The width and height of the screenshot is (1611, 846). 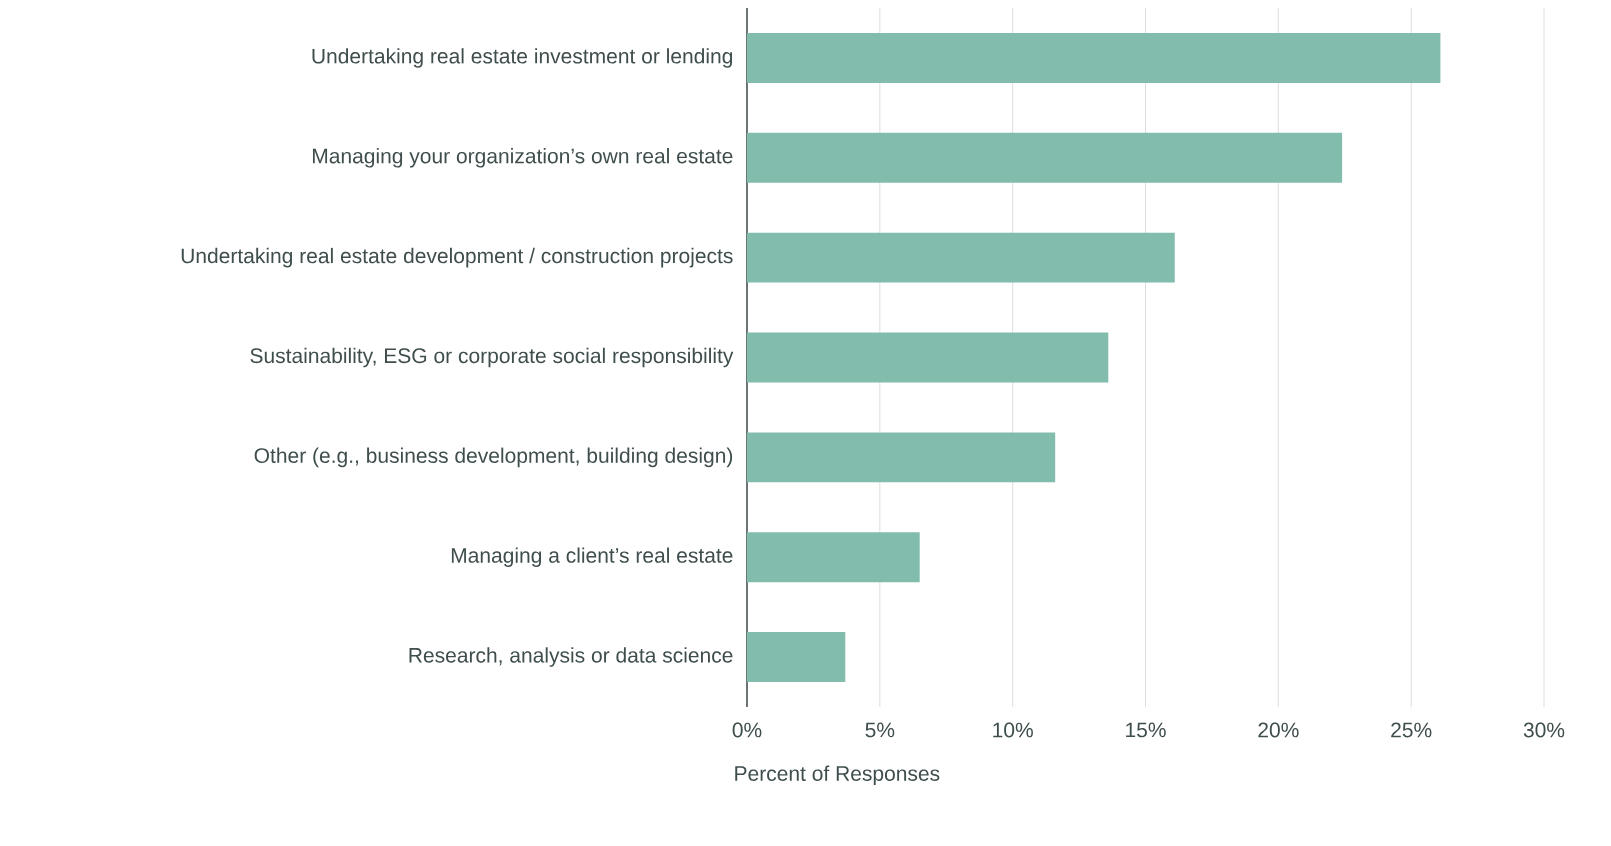 I want to click on y-tick-label: Research, analysis or data science, so click(x=571, y=657).